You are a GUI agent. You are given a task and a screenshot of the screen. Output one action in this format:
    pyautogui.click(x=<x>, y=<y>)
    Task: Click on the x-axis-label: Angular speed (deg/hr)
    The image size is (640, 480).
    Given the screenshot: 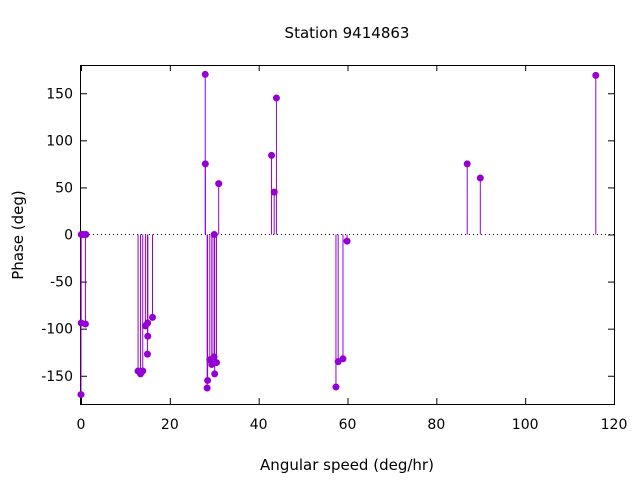 What is the action you would take?
    pyautogui.click(x=347, y=465)
    